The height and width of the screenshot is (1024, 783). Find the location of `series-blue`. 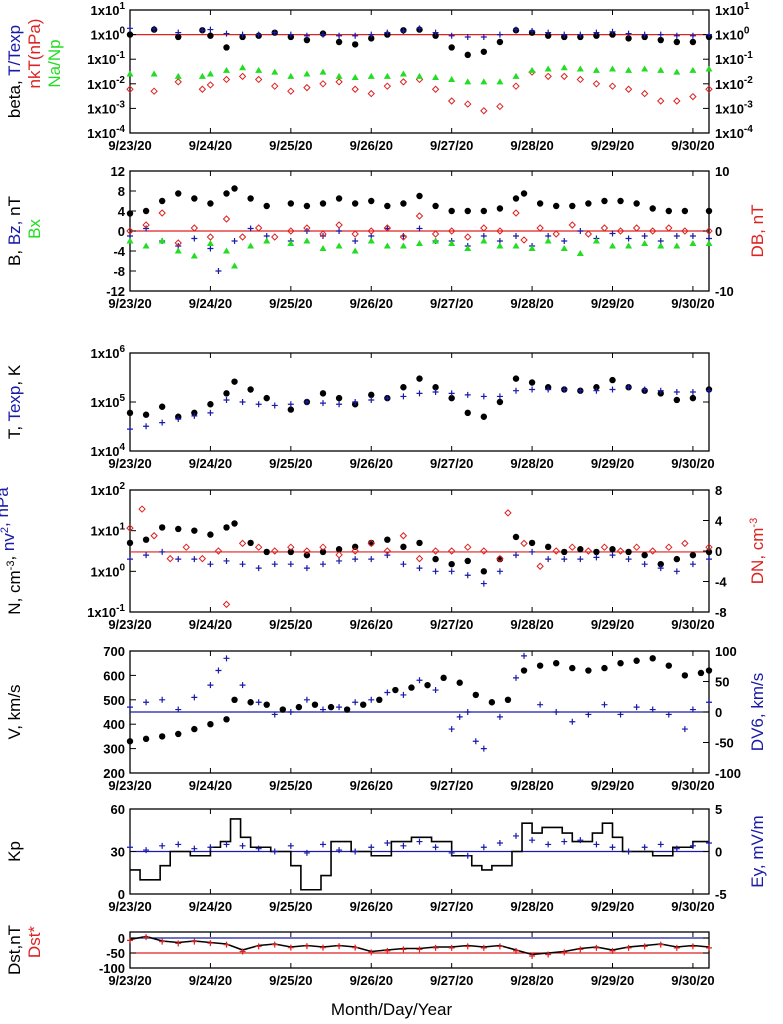

series-blue is located at coordinates (419, 702).